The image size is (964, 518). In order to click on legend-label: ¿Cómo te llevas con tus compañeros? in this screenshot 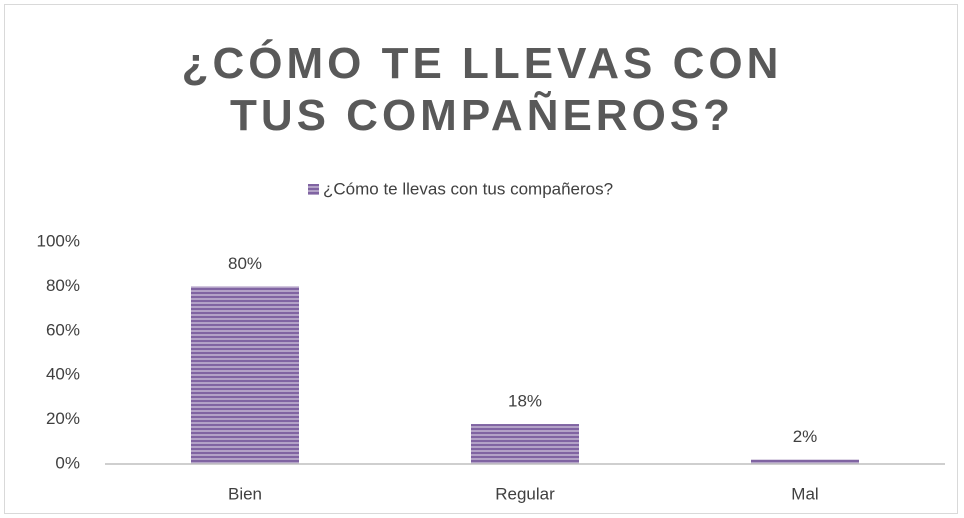, I will do `click(468, 188)`.